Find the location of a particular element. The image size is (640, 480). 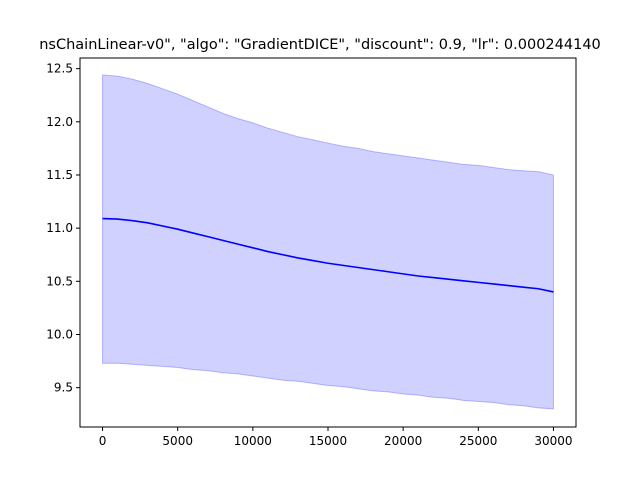

y-tick-label: 12.5 is located at coordinates (59, 69).